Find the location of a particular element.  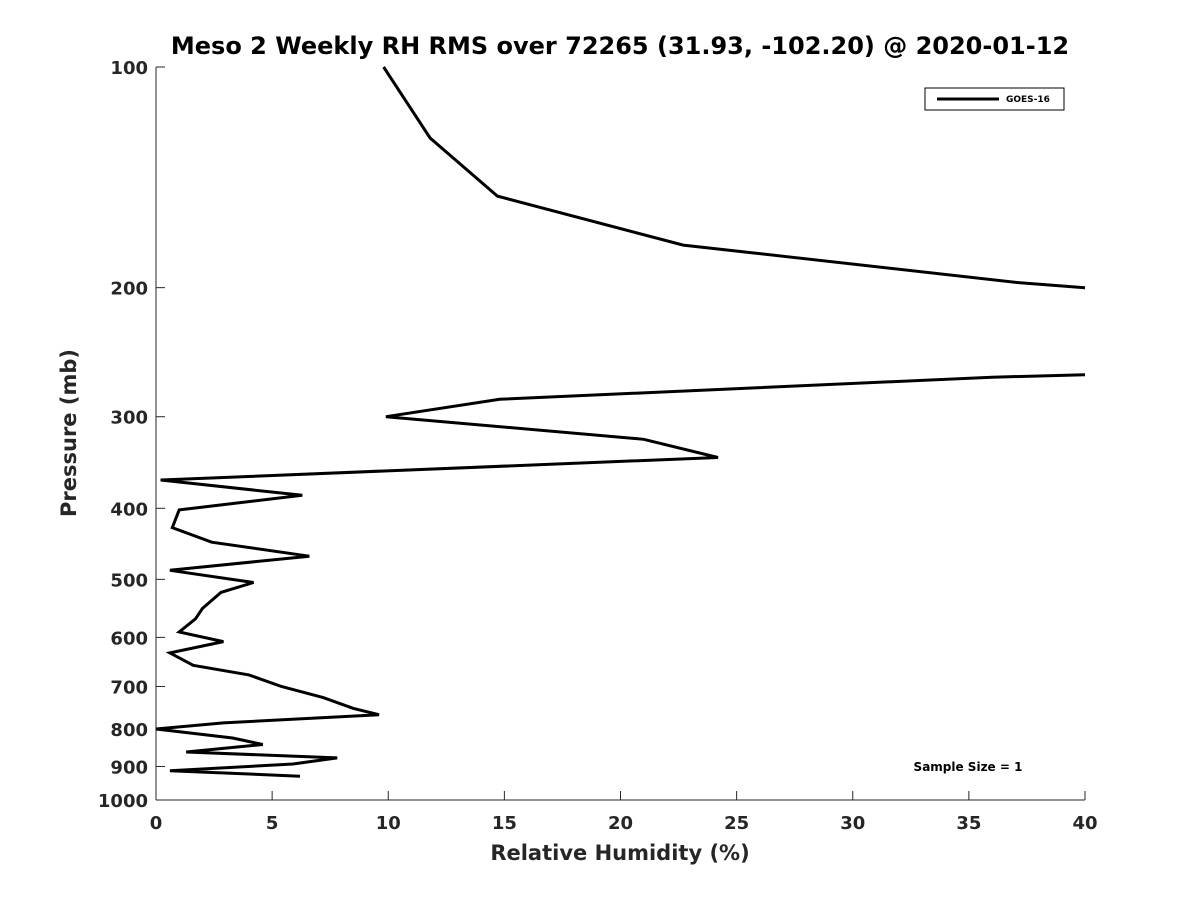

y-tick-label: 700 is located at coordinates (129, 687).